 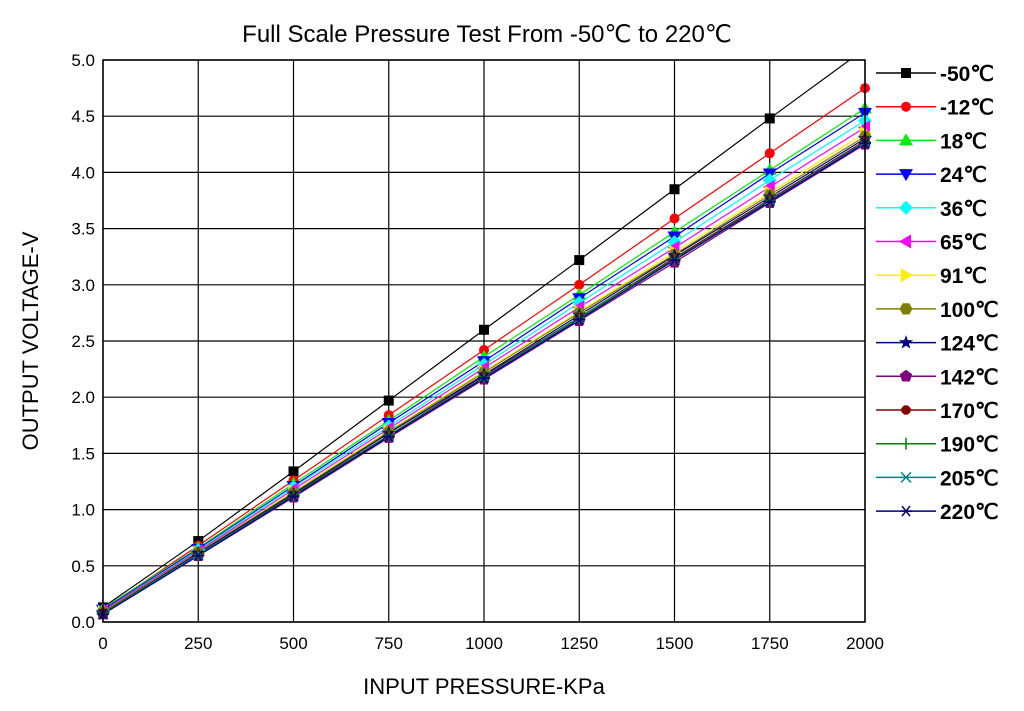 What do you see at coordinates (198, 643) in the screenshot?
I see `x-tick-label: 250` at bounding box center [198, 643].